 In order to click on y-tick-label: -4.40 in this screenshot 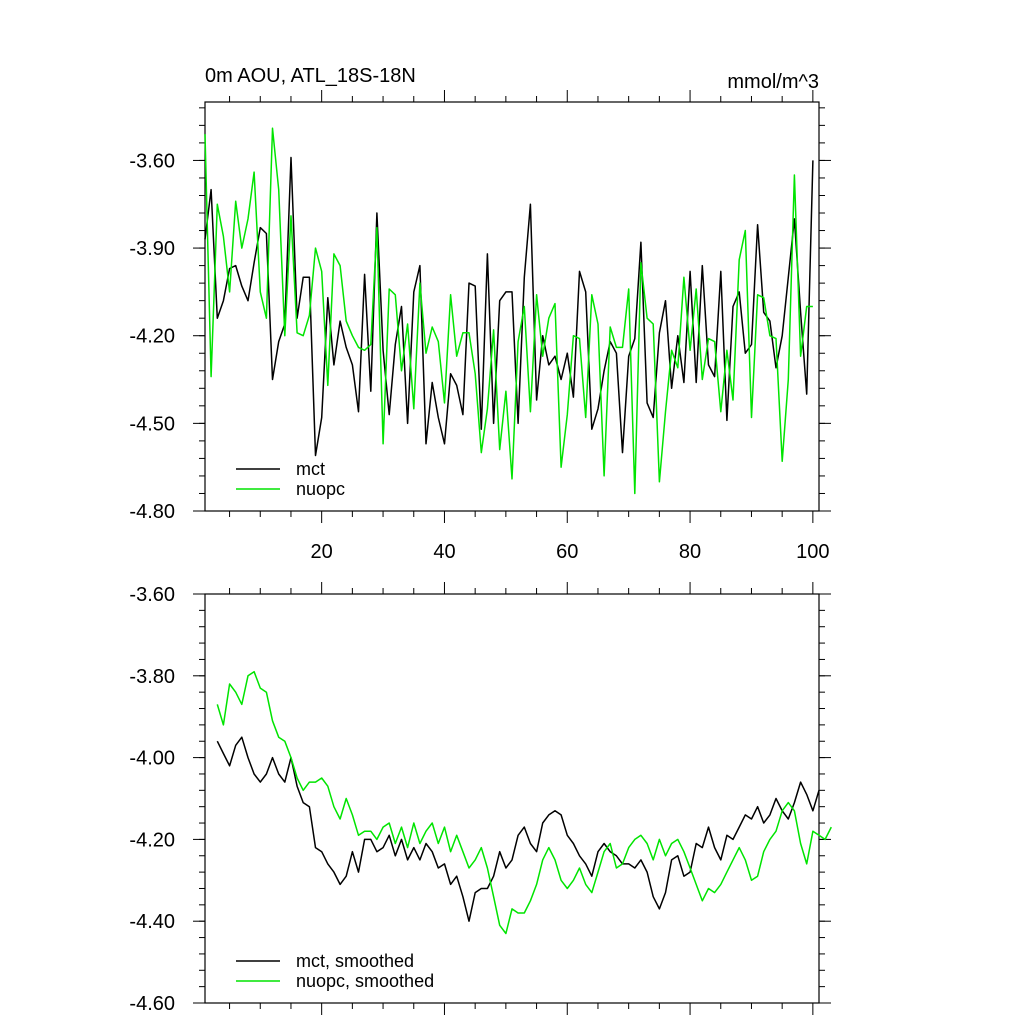, I will do `click(152, 922)`.